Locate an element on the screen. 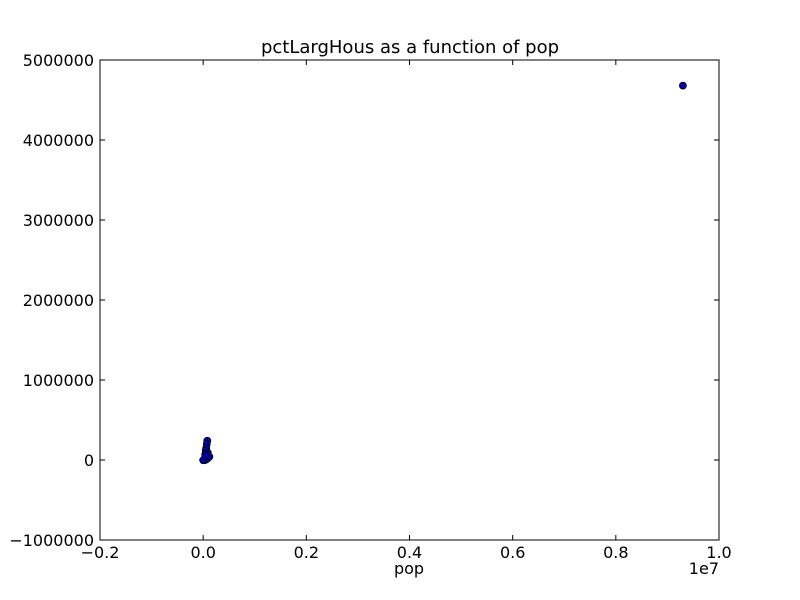  chart-title: pctLargHous as a function of pop is located at coordinates (410, 47).